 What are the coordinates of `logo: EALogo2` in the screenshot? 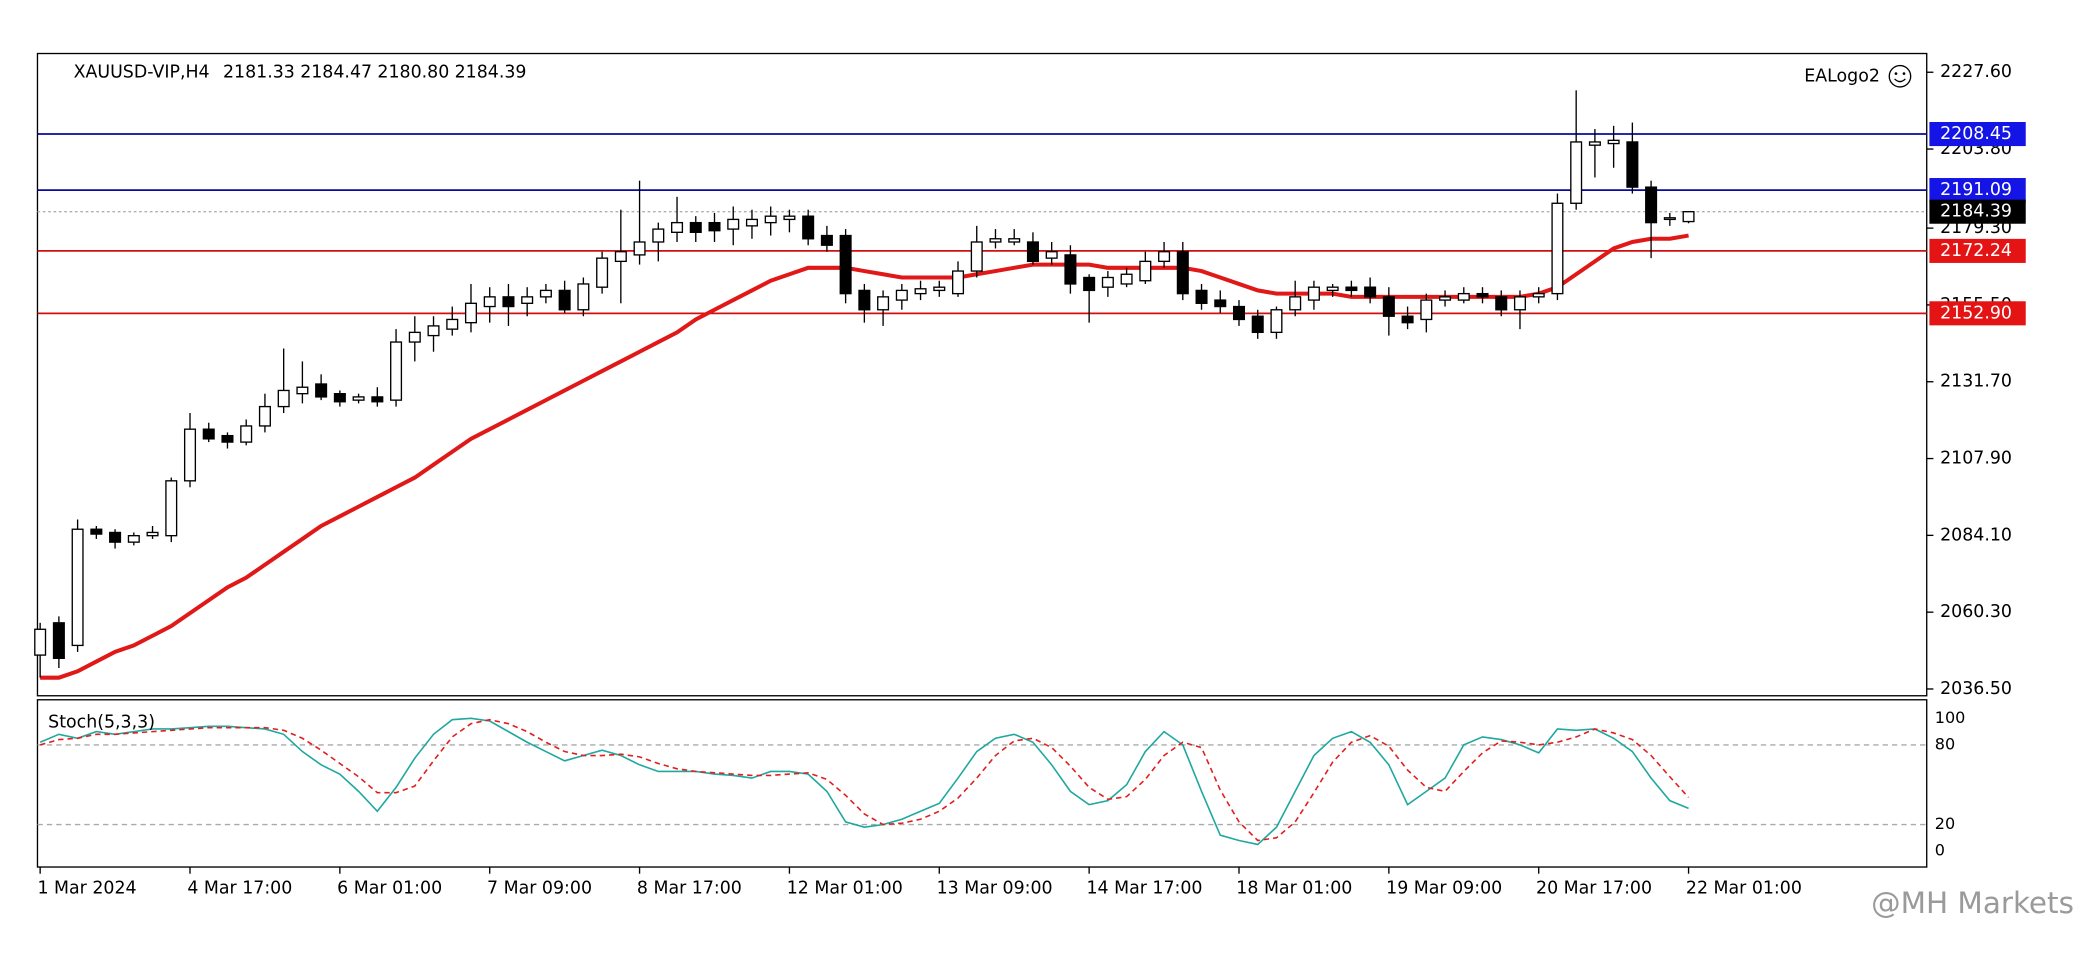 It's located at (1842, 76).